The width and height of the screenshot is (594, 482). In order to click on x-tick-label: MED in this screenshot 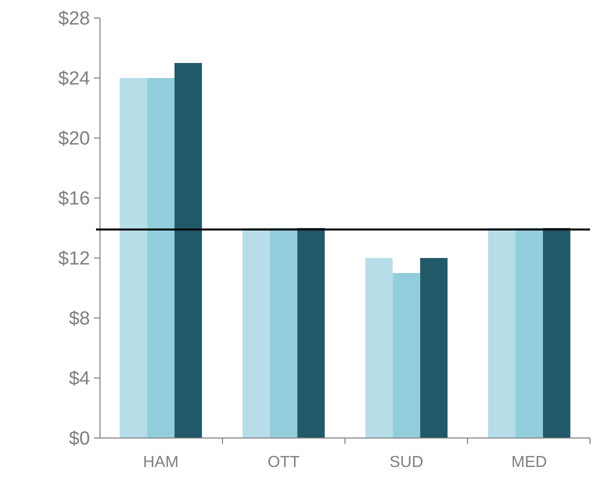, I will do `click(529, 462)`.